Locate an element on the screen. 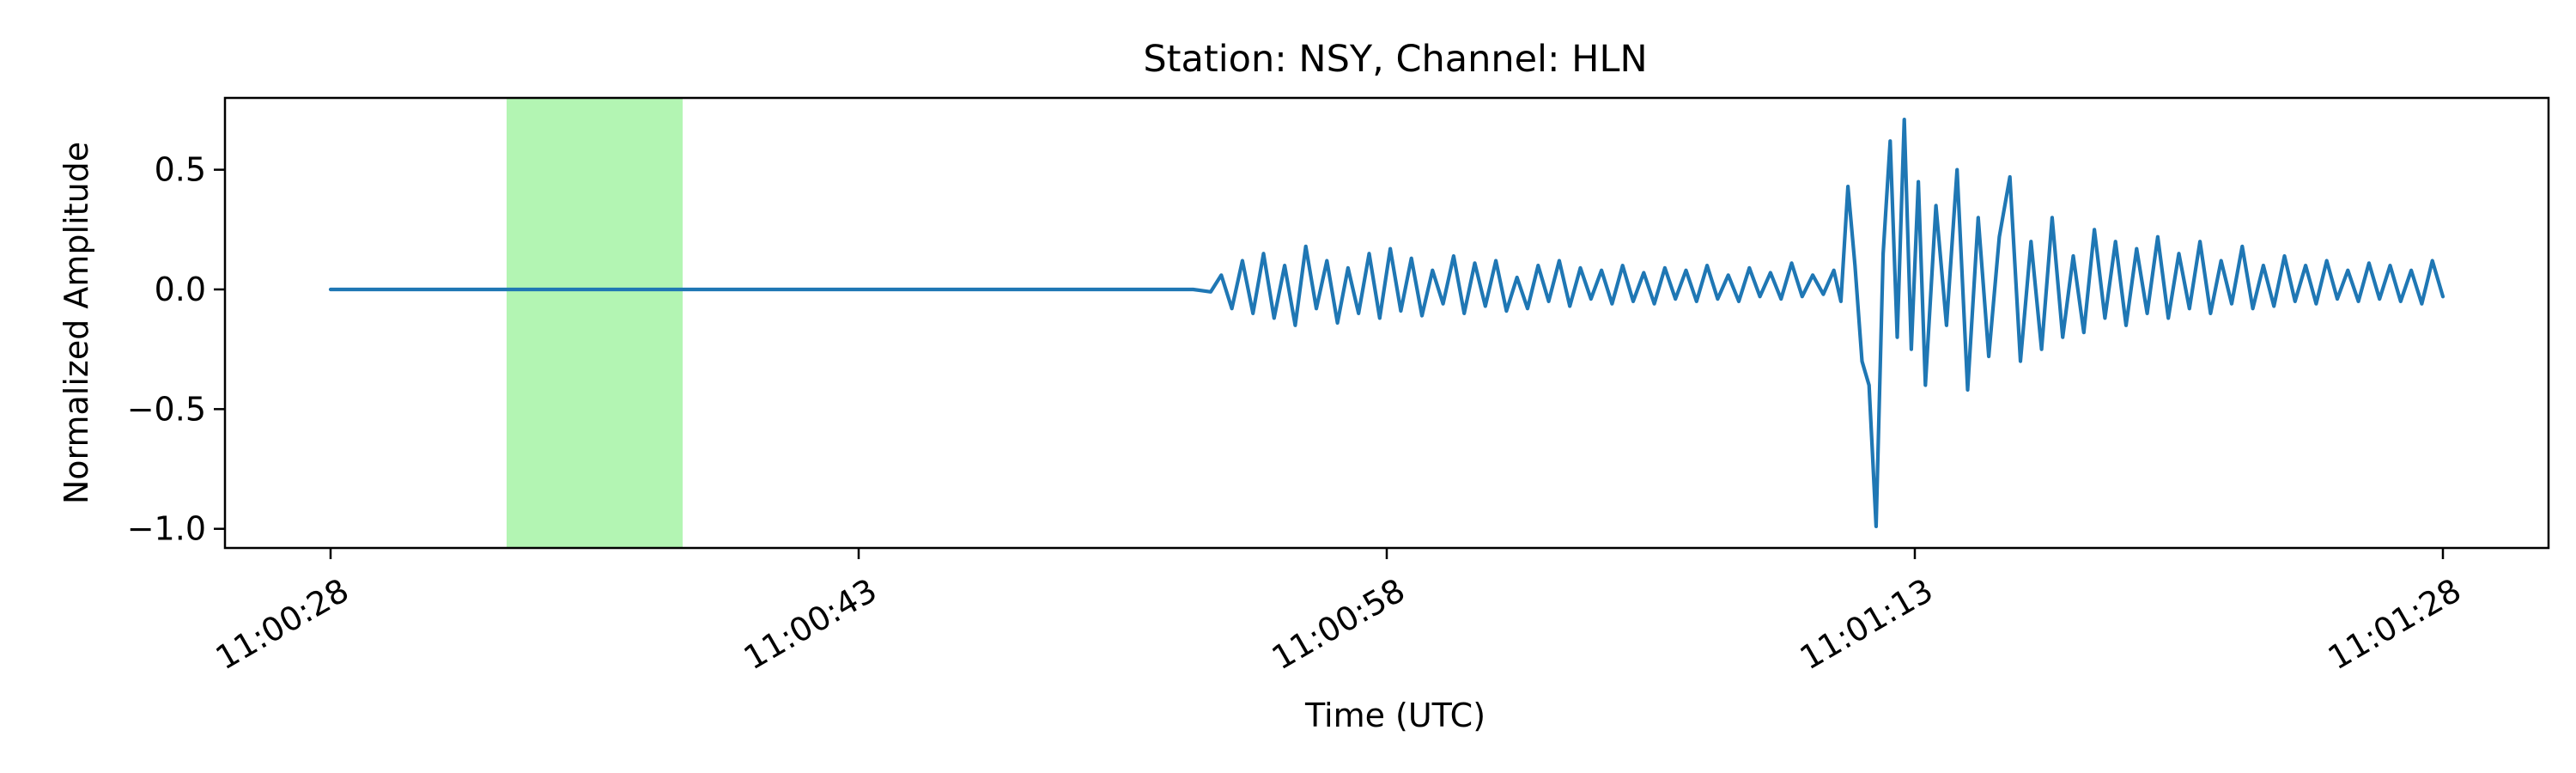  y-axis-label: Normalized Amplitude is located at coordinates (77, 323).